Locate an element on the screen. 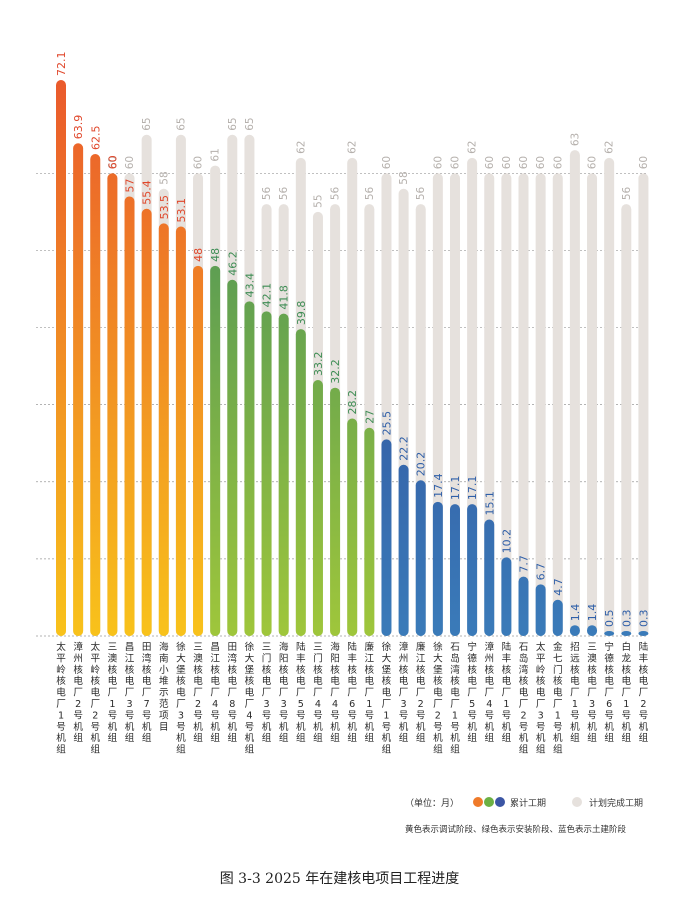 The width and height of the screenshot is (679, 905). category-label: 昌江核电厂 4 号机组 is located at coordinates (215, 693).